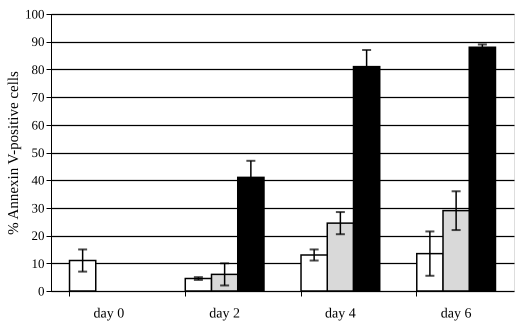 Image resolution: width=520 pixels, height=325 pixels. I want to click on y-tick-label: 70, so click(38, 97).